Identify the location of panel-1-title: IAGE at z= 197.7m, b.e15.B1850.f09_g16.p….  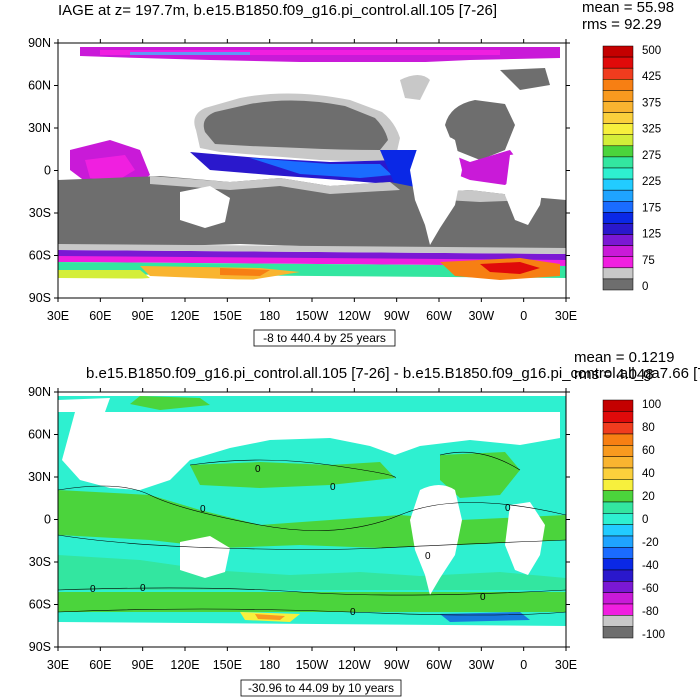
(277, 10).